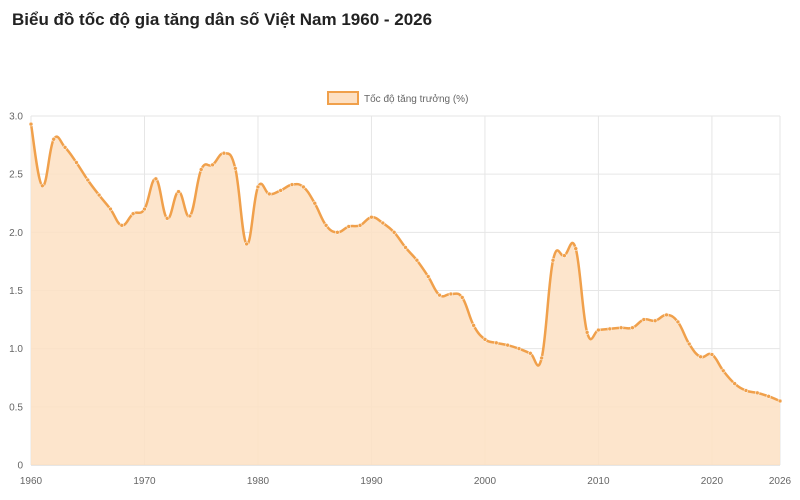  I want to click on x-tick-label: 1970, so click(144, 481).